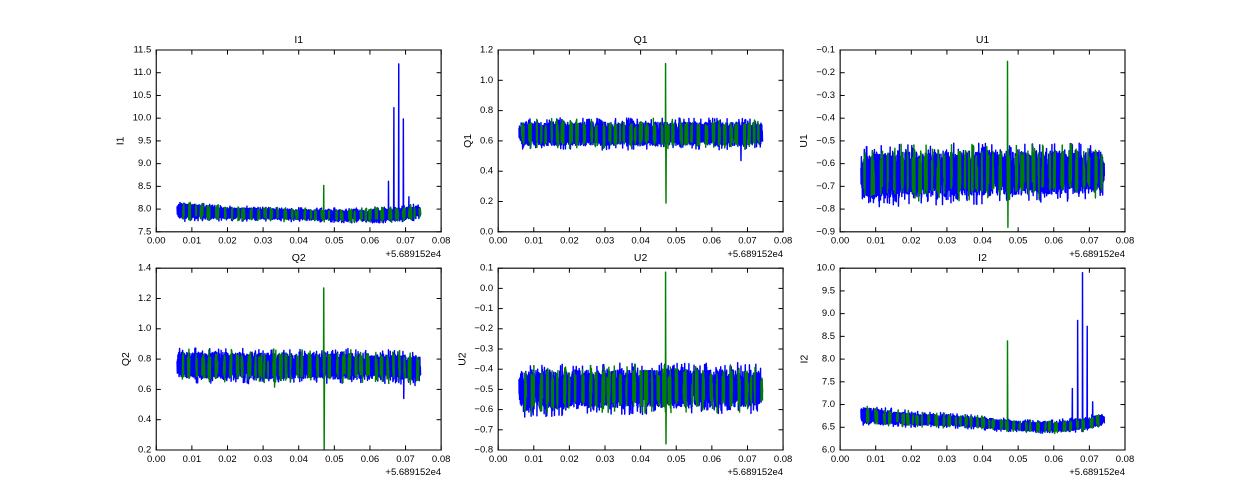 This screenshot has height=500, width=1250. What do you see at coordinates (825, 163) in the screenshot?
I see `svg-text: −0.6` at bounding box center [825, 163].